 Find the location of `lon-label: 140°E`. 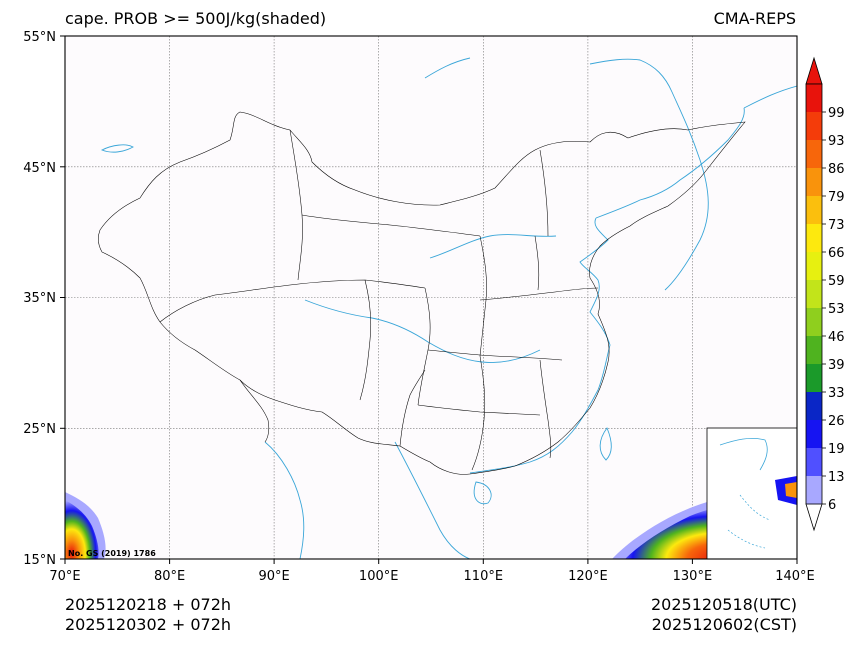

lon-label: 140°E is located at coordinates (795, 576).